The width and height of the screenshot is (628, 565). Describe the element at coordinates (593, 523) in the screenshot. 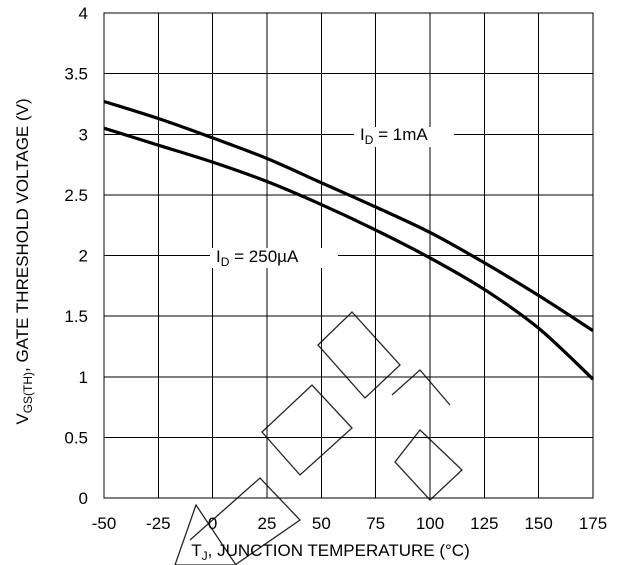

I see `x-tick-label: 175` at that location.